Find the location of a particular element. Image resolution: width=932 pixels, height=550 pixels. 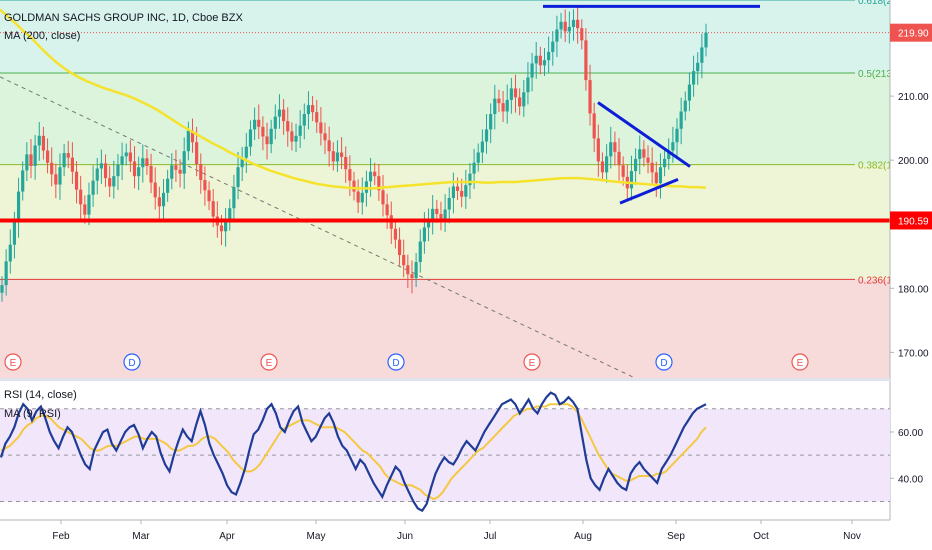

time-tick-label: May is located at coordinates (316, 536).